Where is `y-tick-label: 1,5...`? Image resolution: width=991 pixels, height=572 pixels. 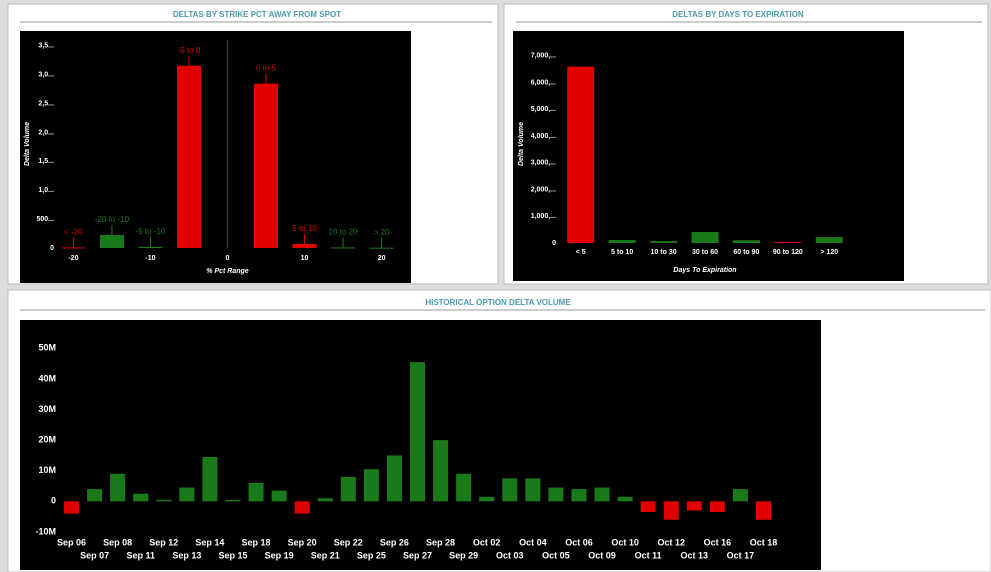
y-tick-label: 1,5... is located at coordinates (46, 161).